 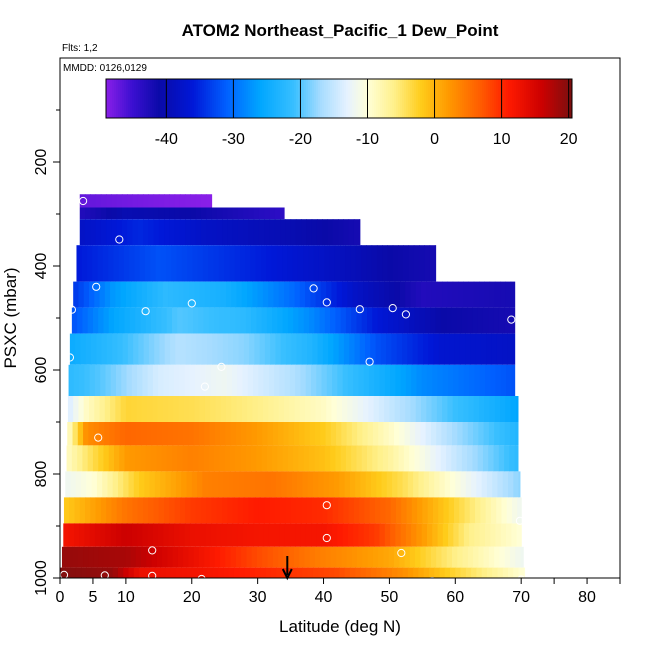 I want to click on x-axis-label: Latitude (deg N), so click(x=340, y=626).